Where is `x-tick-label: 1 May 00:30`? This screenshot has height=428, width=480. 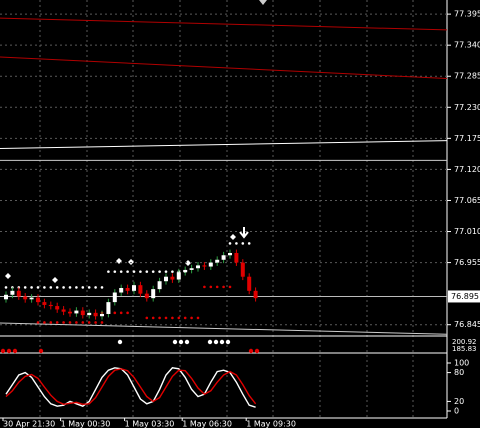 x-tick-label: 1 May 00:30 is located at coordinates (86, 424).